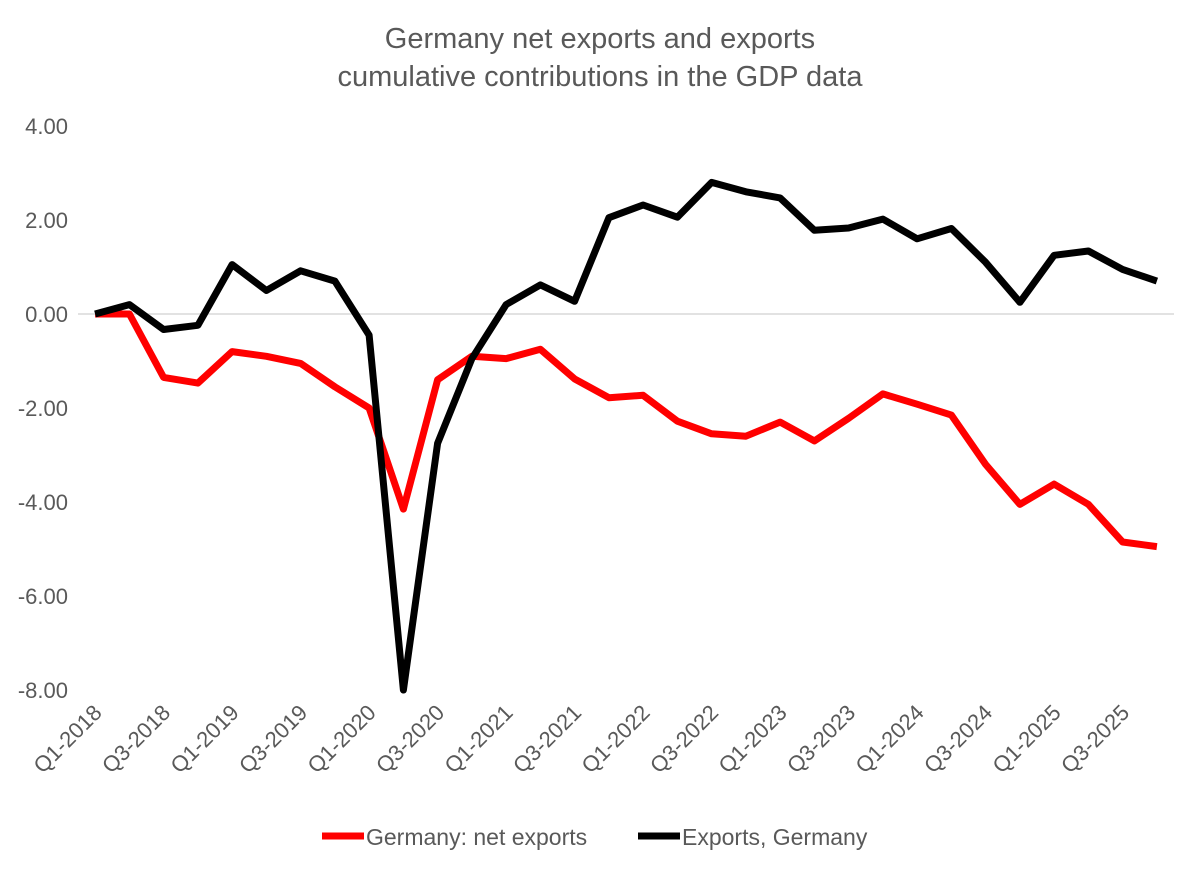 This screenshot has width=1200, height=872. Describe the element at coordinates (476, 837) in the screenshot. I see `legend-label-net-exports: Germany: net exports` at that location.